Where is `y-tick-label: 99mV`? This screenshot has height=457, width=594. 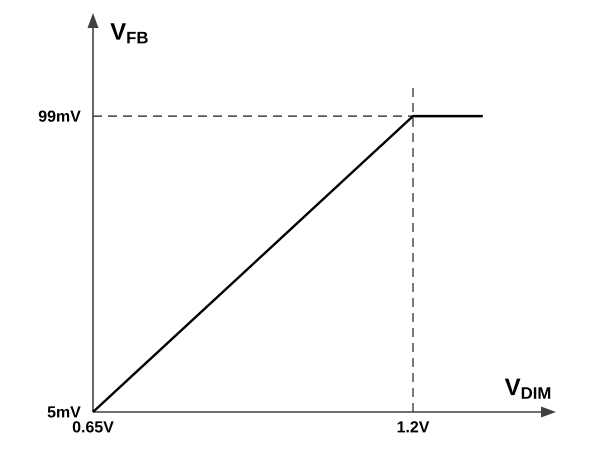
y-tick-label: 99mV is located at coordinates (59, 116).